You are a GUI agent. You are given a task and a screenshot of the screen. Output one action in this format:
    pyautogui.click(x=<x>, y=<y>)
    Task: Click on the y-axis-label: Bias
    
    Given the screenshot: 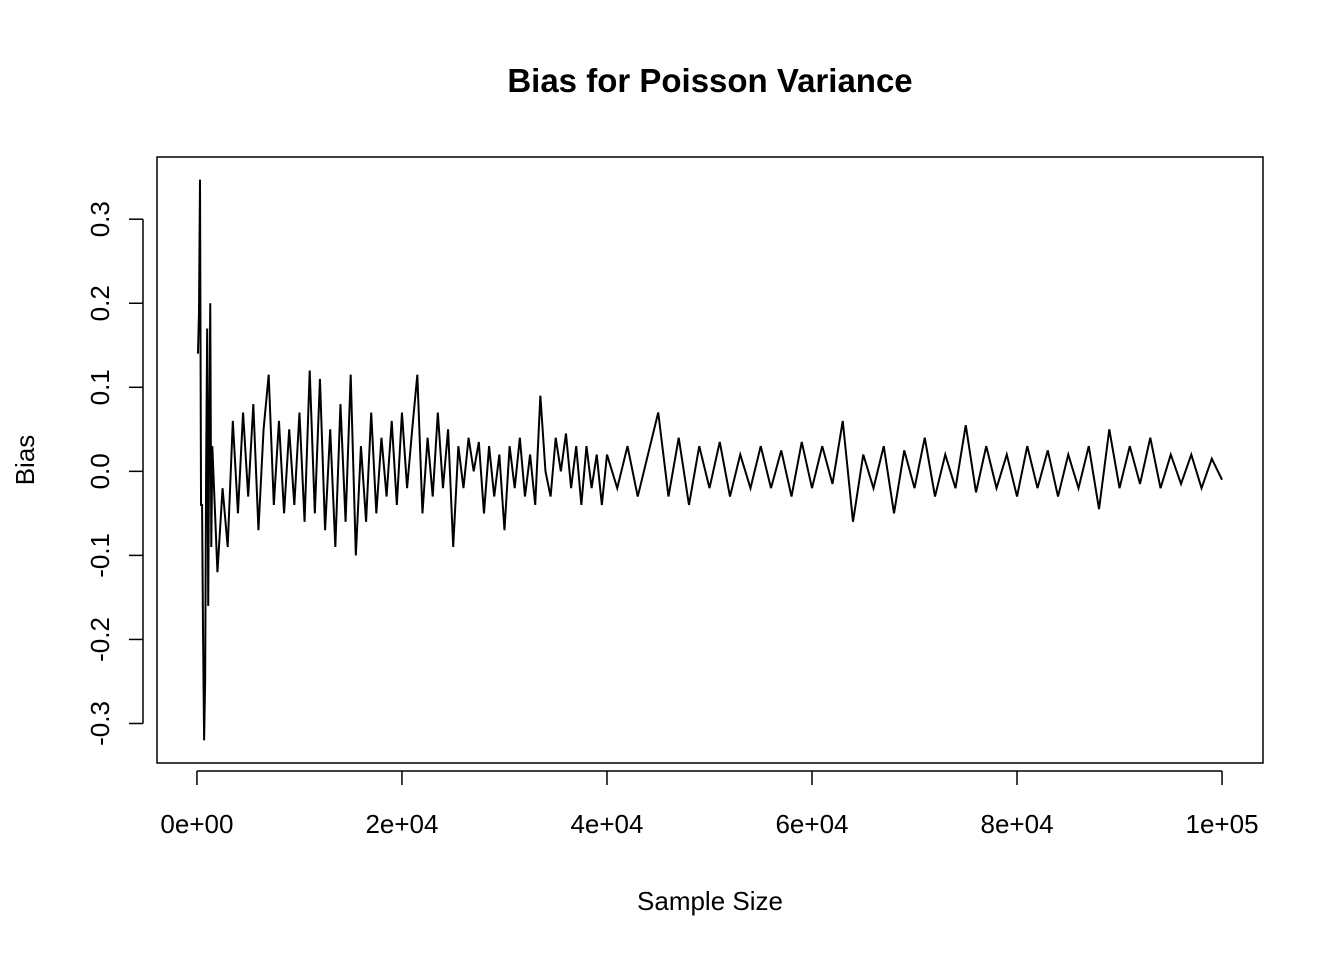 What is the action you would take?
    pyautogui.click(x=25, y=460)
    